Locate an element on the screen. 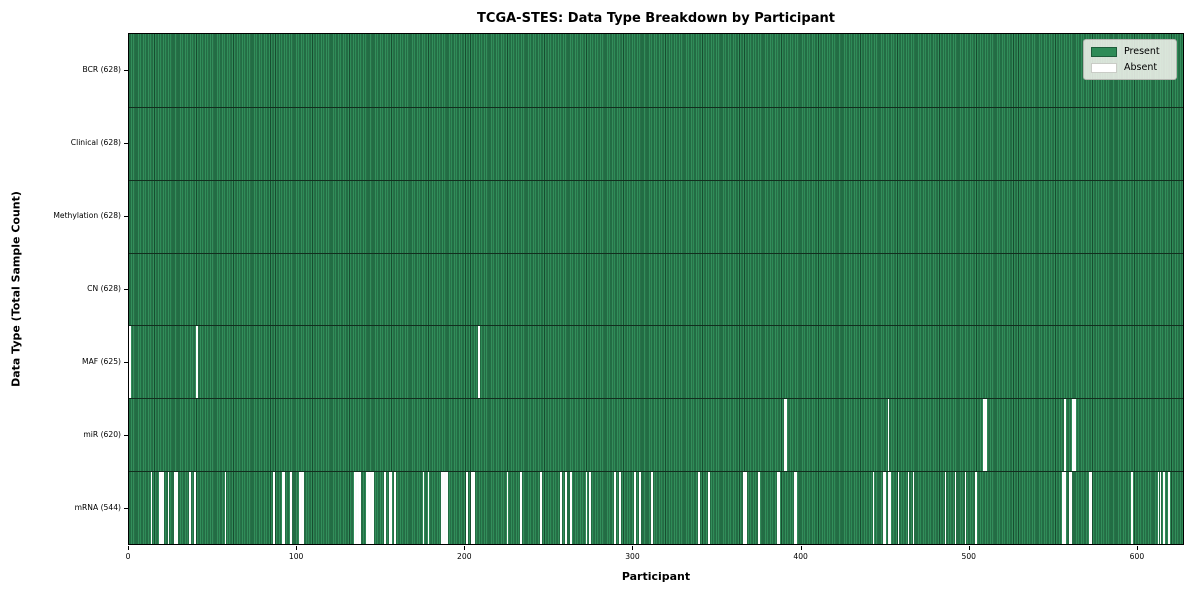 The image size is (1200, 600). legend-label-absent: Absent is located at coordinates (1141, 67).